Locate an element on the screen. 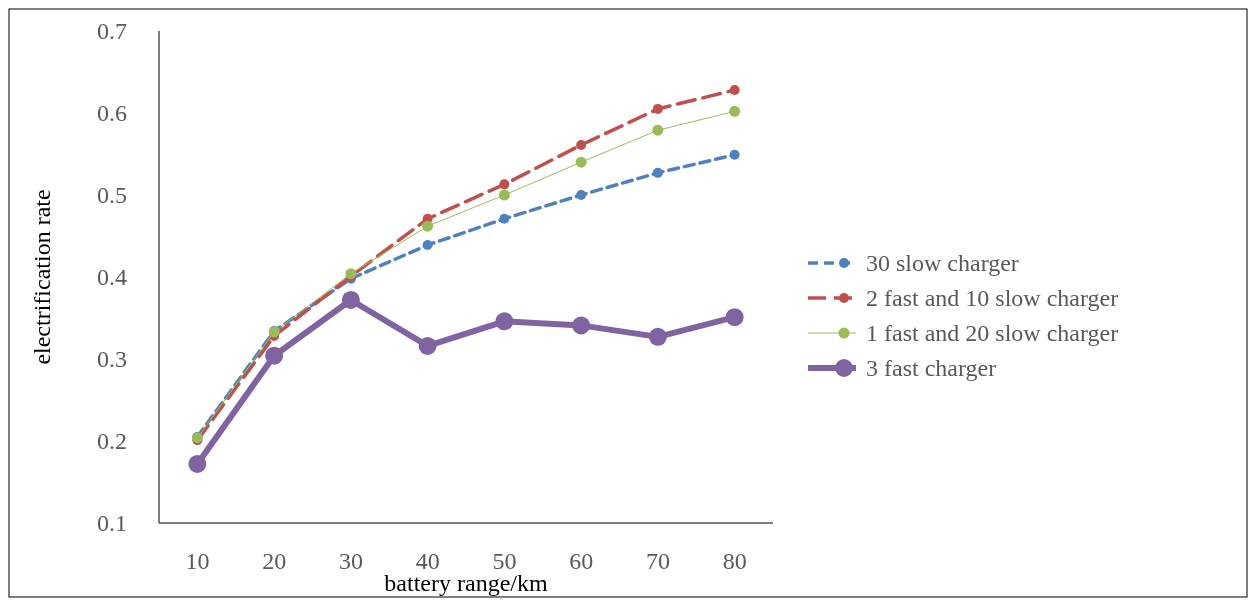 Image resolution: width=1258 pixels, height=604 pixels. x-tick-label: 60 is located at coordinates (581, 561).